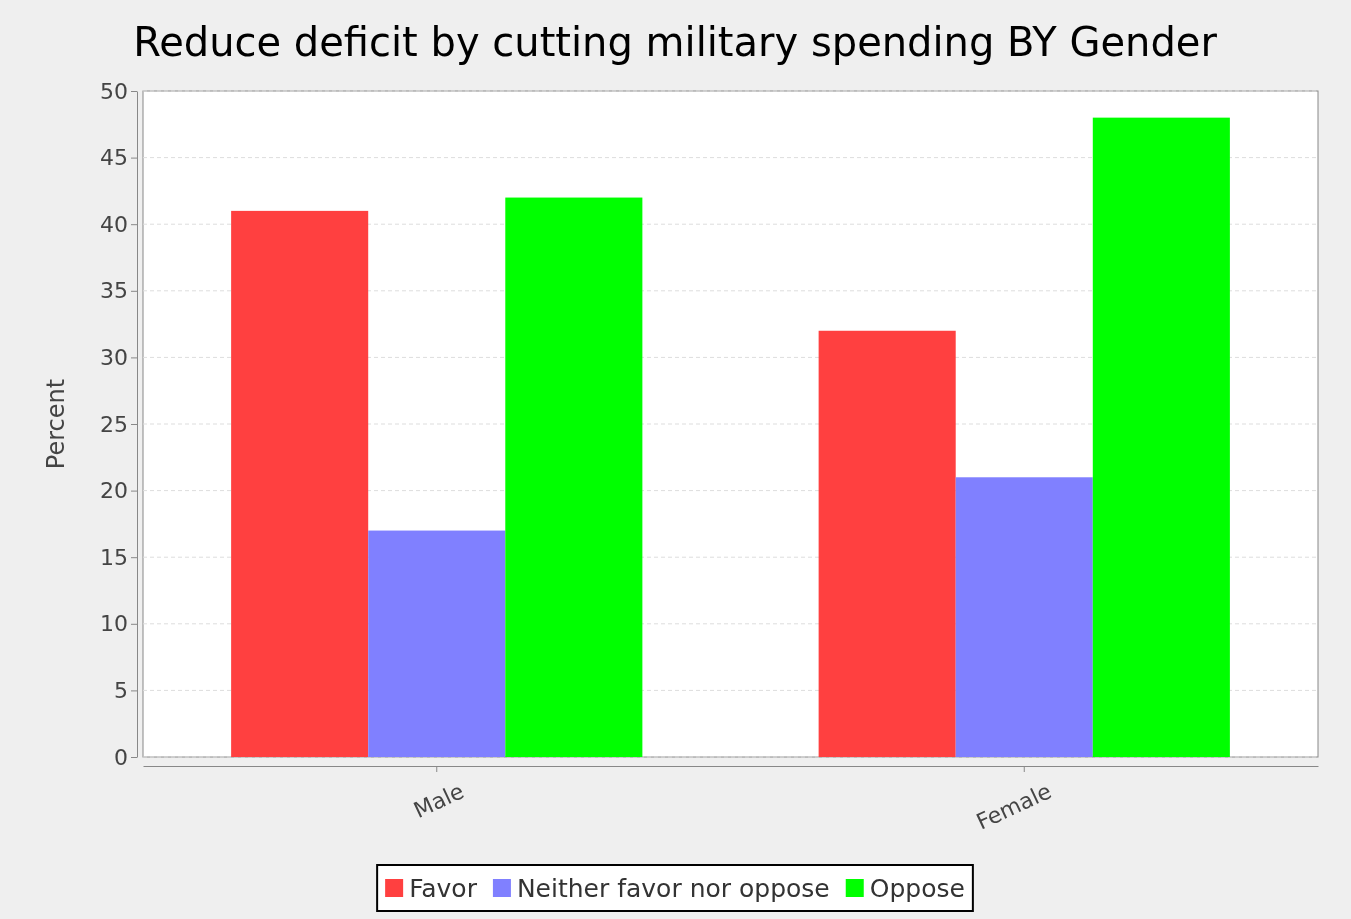  What do you see at coordinates (121, 690) in the screenshot?
I see `y-tick-label: 5` at bounding box center [121, 690].